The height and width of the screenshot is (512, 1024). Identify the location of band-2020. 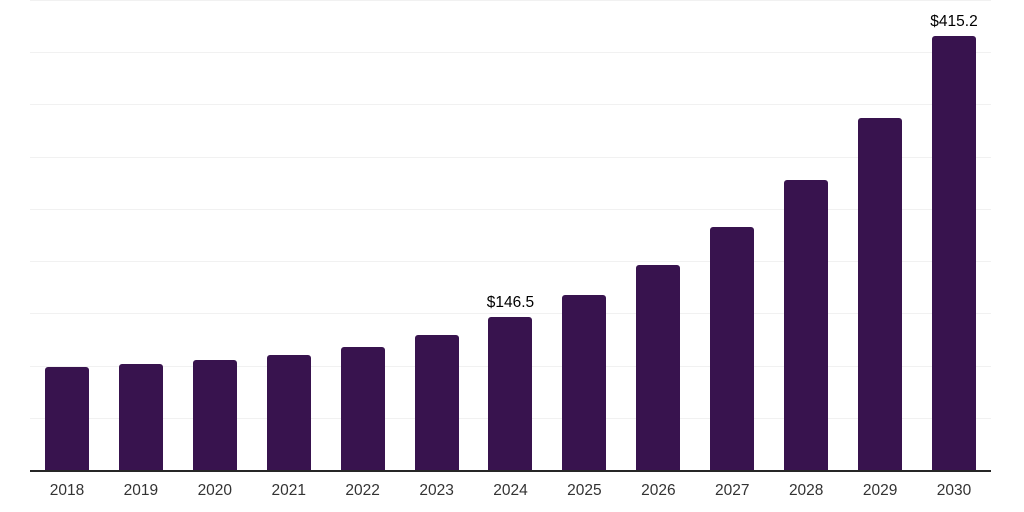
(215, 235).